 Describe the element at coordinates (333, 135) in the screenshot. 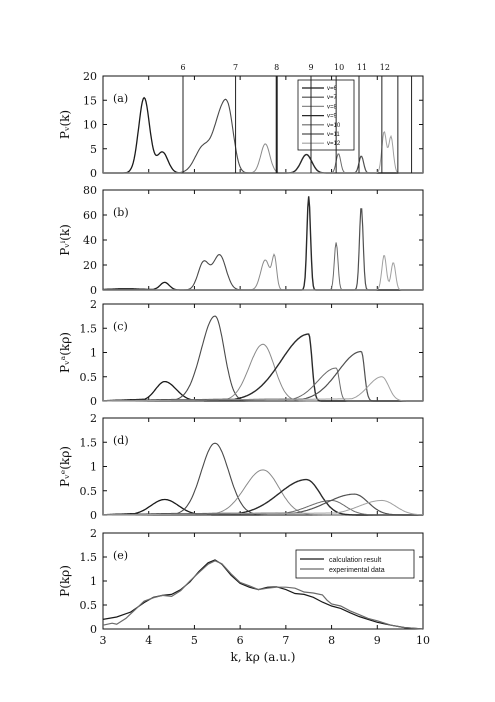

I see `legend-entry: v=11` at that location.